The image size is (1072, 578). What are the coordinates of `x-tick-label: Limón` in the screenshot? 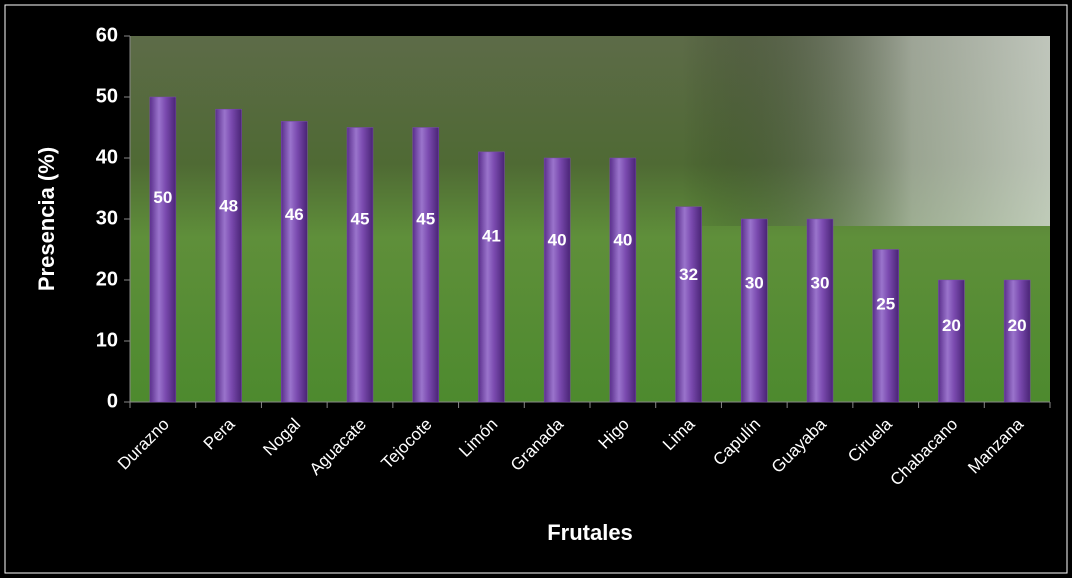 It's located at (478, 438).